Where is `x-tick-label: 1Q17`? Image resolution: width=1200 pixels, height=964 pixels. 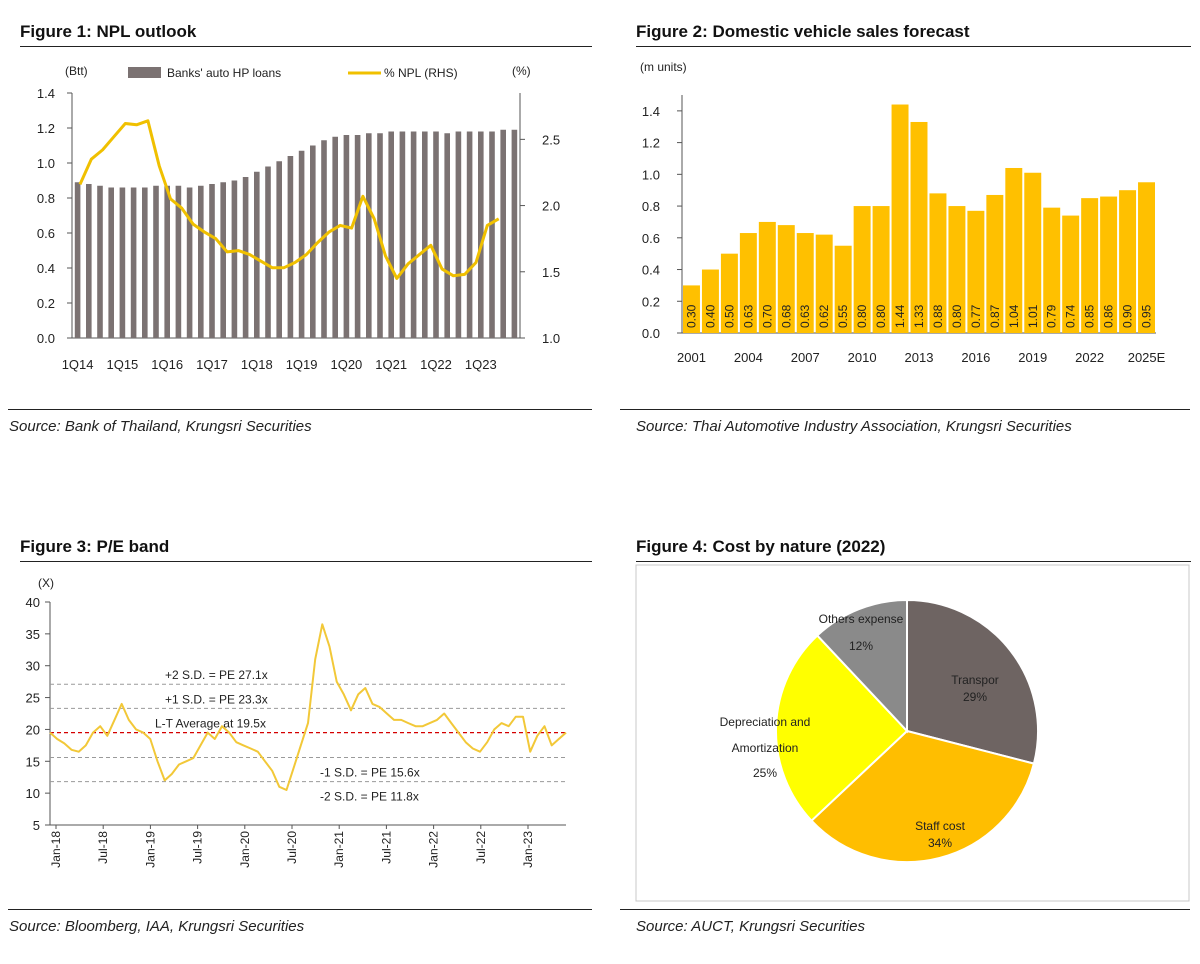
x-tick-label: 1Q17 is located at coordinates (212, 364).